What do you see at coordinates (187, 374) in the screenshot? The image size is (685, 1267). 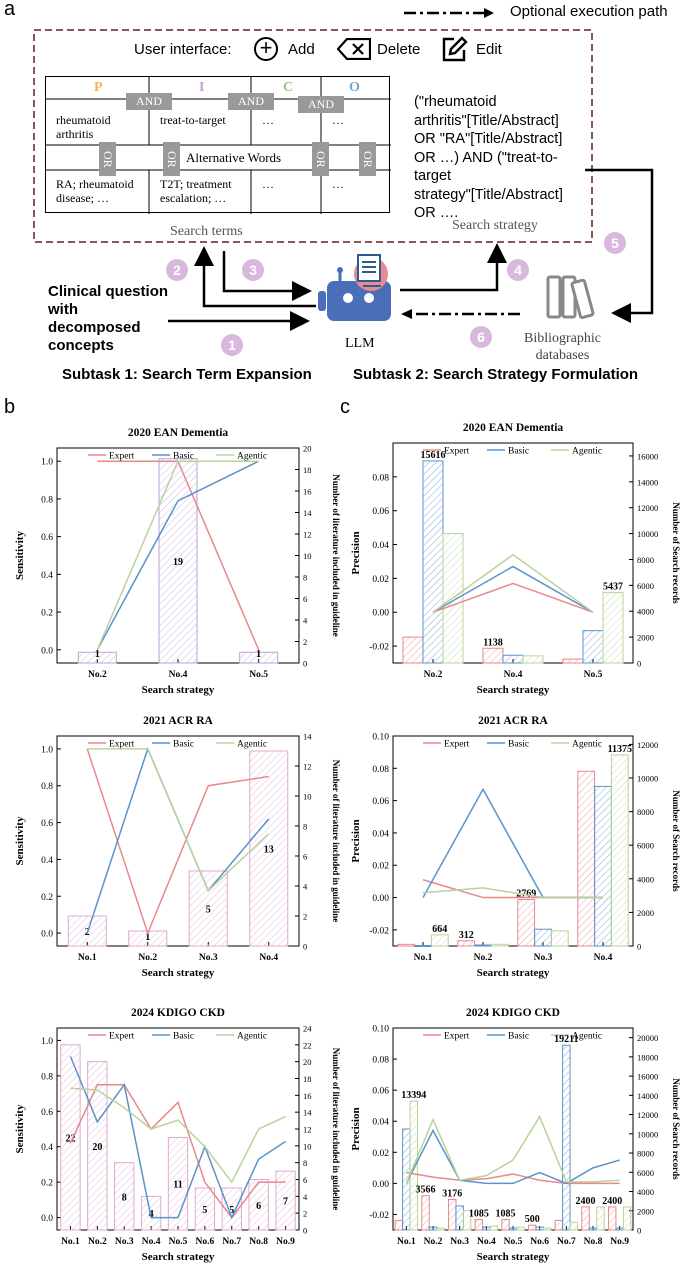 I see `subtask-1-title: Subtask 1: Search Term Expansion` at bounding box center [187, 374].